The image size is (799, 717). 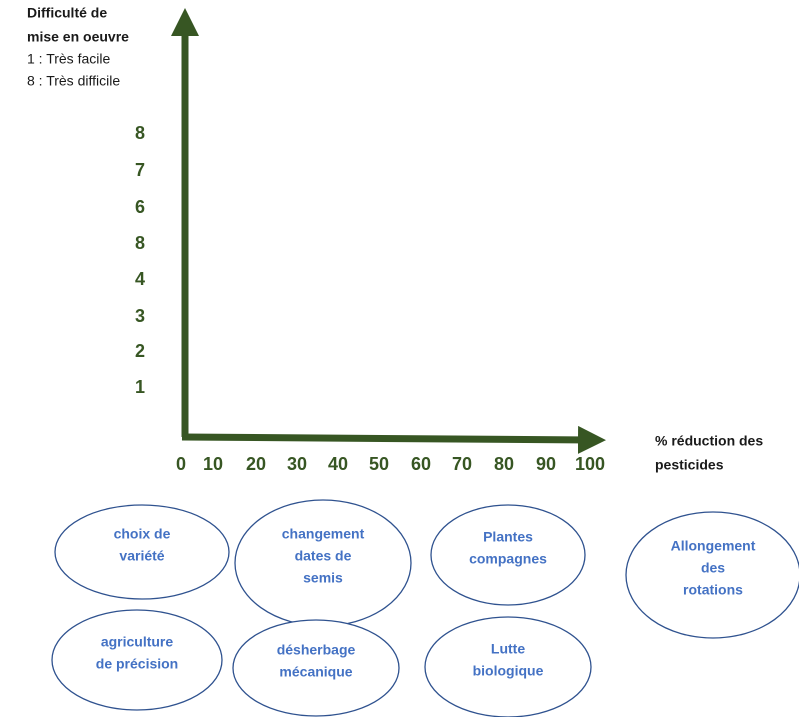 What do you see at coordinates (68, 59) in the screenshot?
I see `y-axis-title: 1 : Très facile` at bounding box center [68, 59].